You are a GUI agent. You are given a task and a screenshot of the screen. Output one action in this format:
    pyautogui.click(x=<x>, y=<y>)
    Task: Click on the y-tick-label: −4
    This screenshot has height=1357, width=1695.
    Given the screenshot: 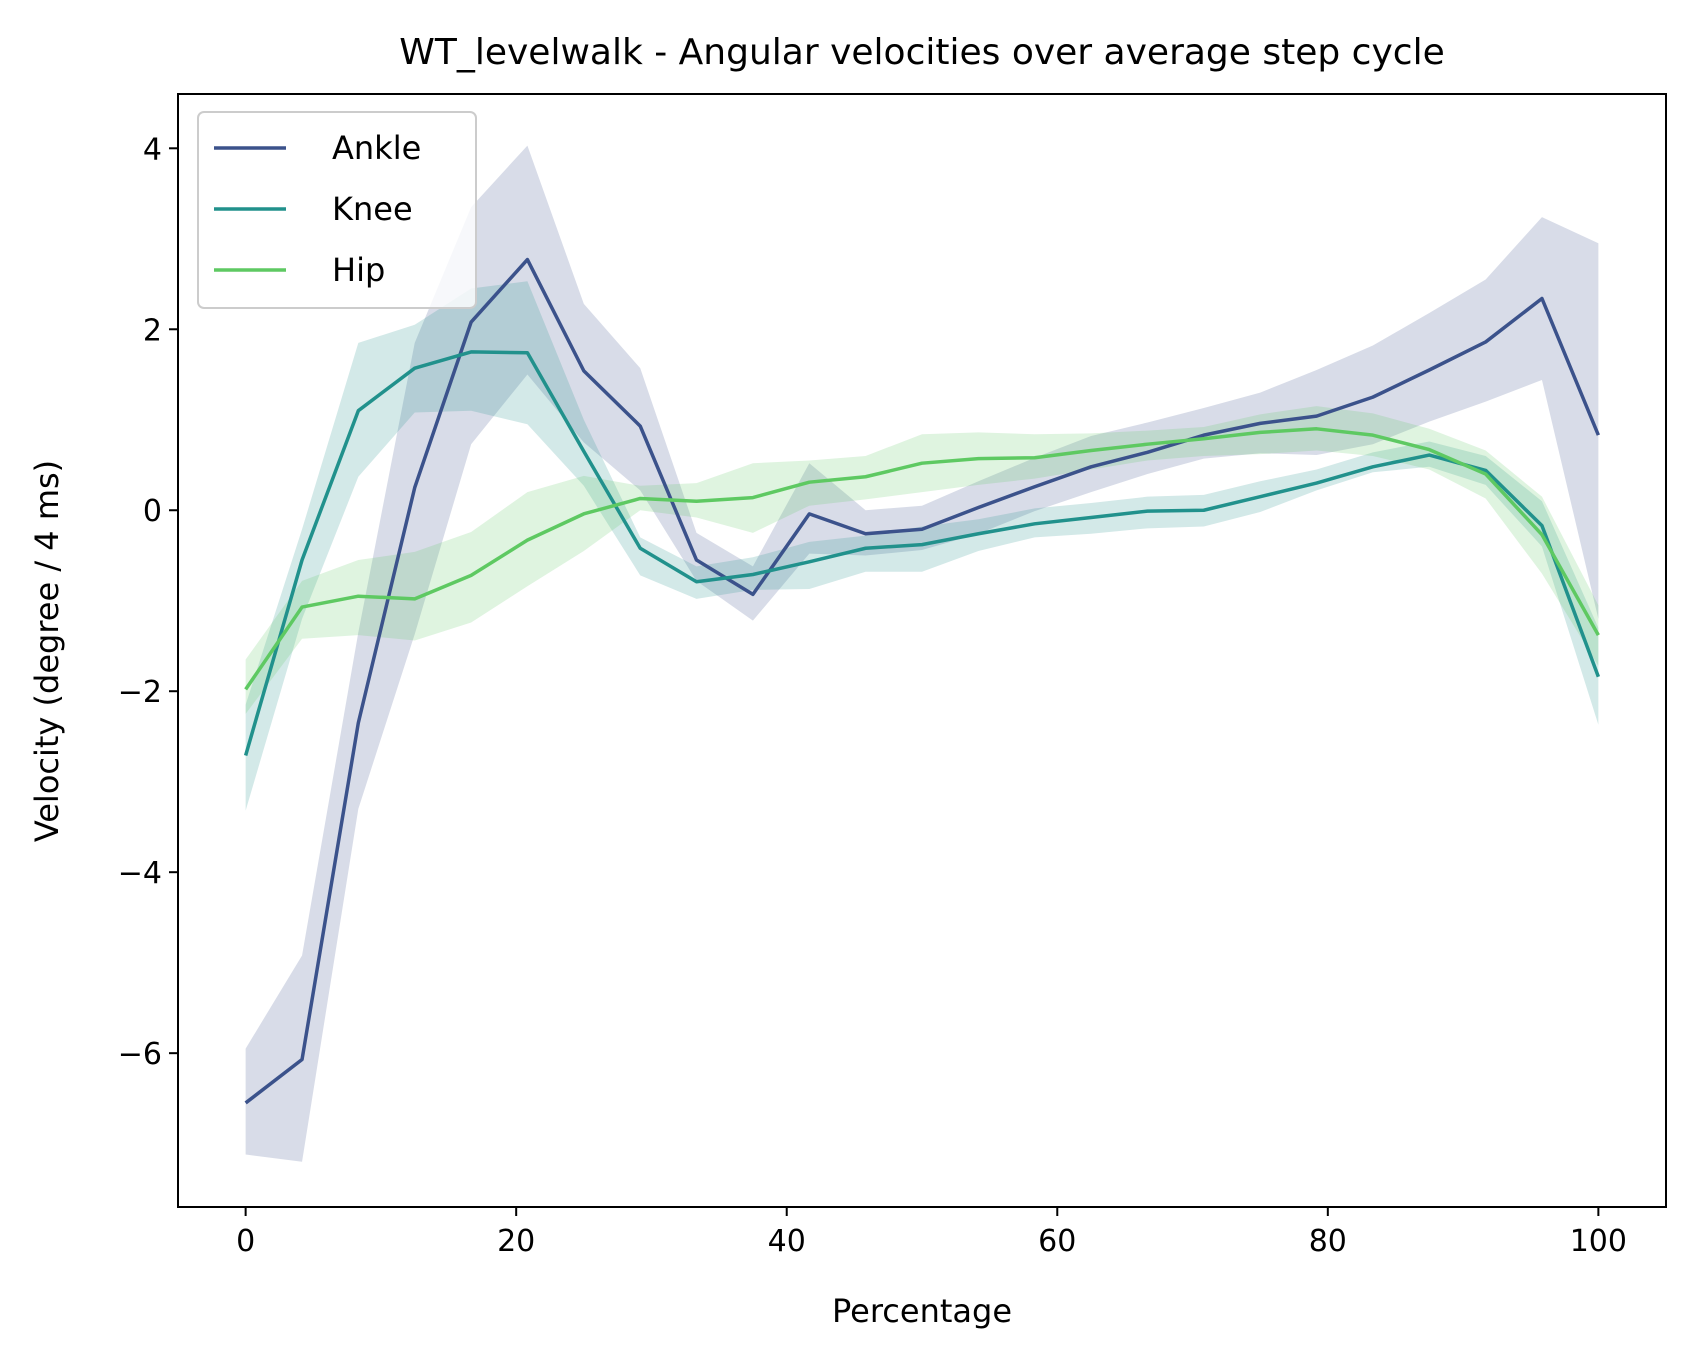 What is the action you would take?
    pyautogui.click(x=140, y=873)
    